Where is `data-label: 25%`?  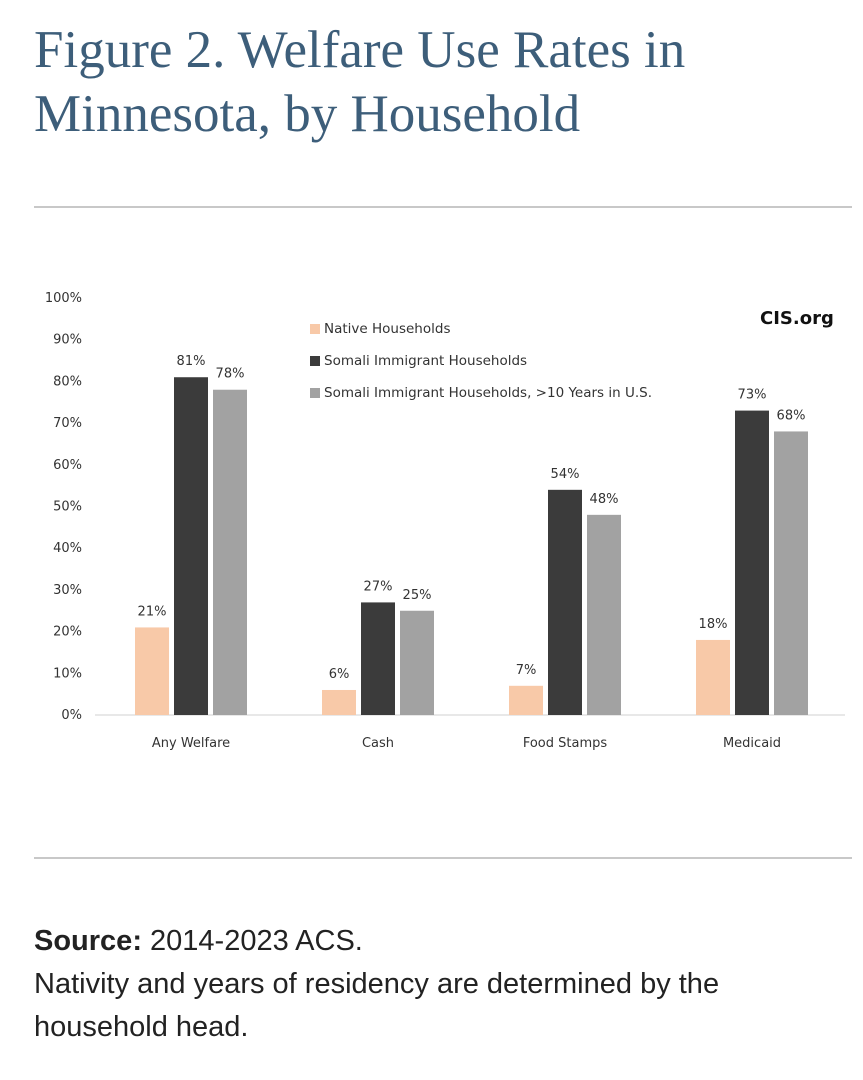
data-label: 25% is located at coordinates (417, 595).